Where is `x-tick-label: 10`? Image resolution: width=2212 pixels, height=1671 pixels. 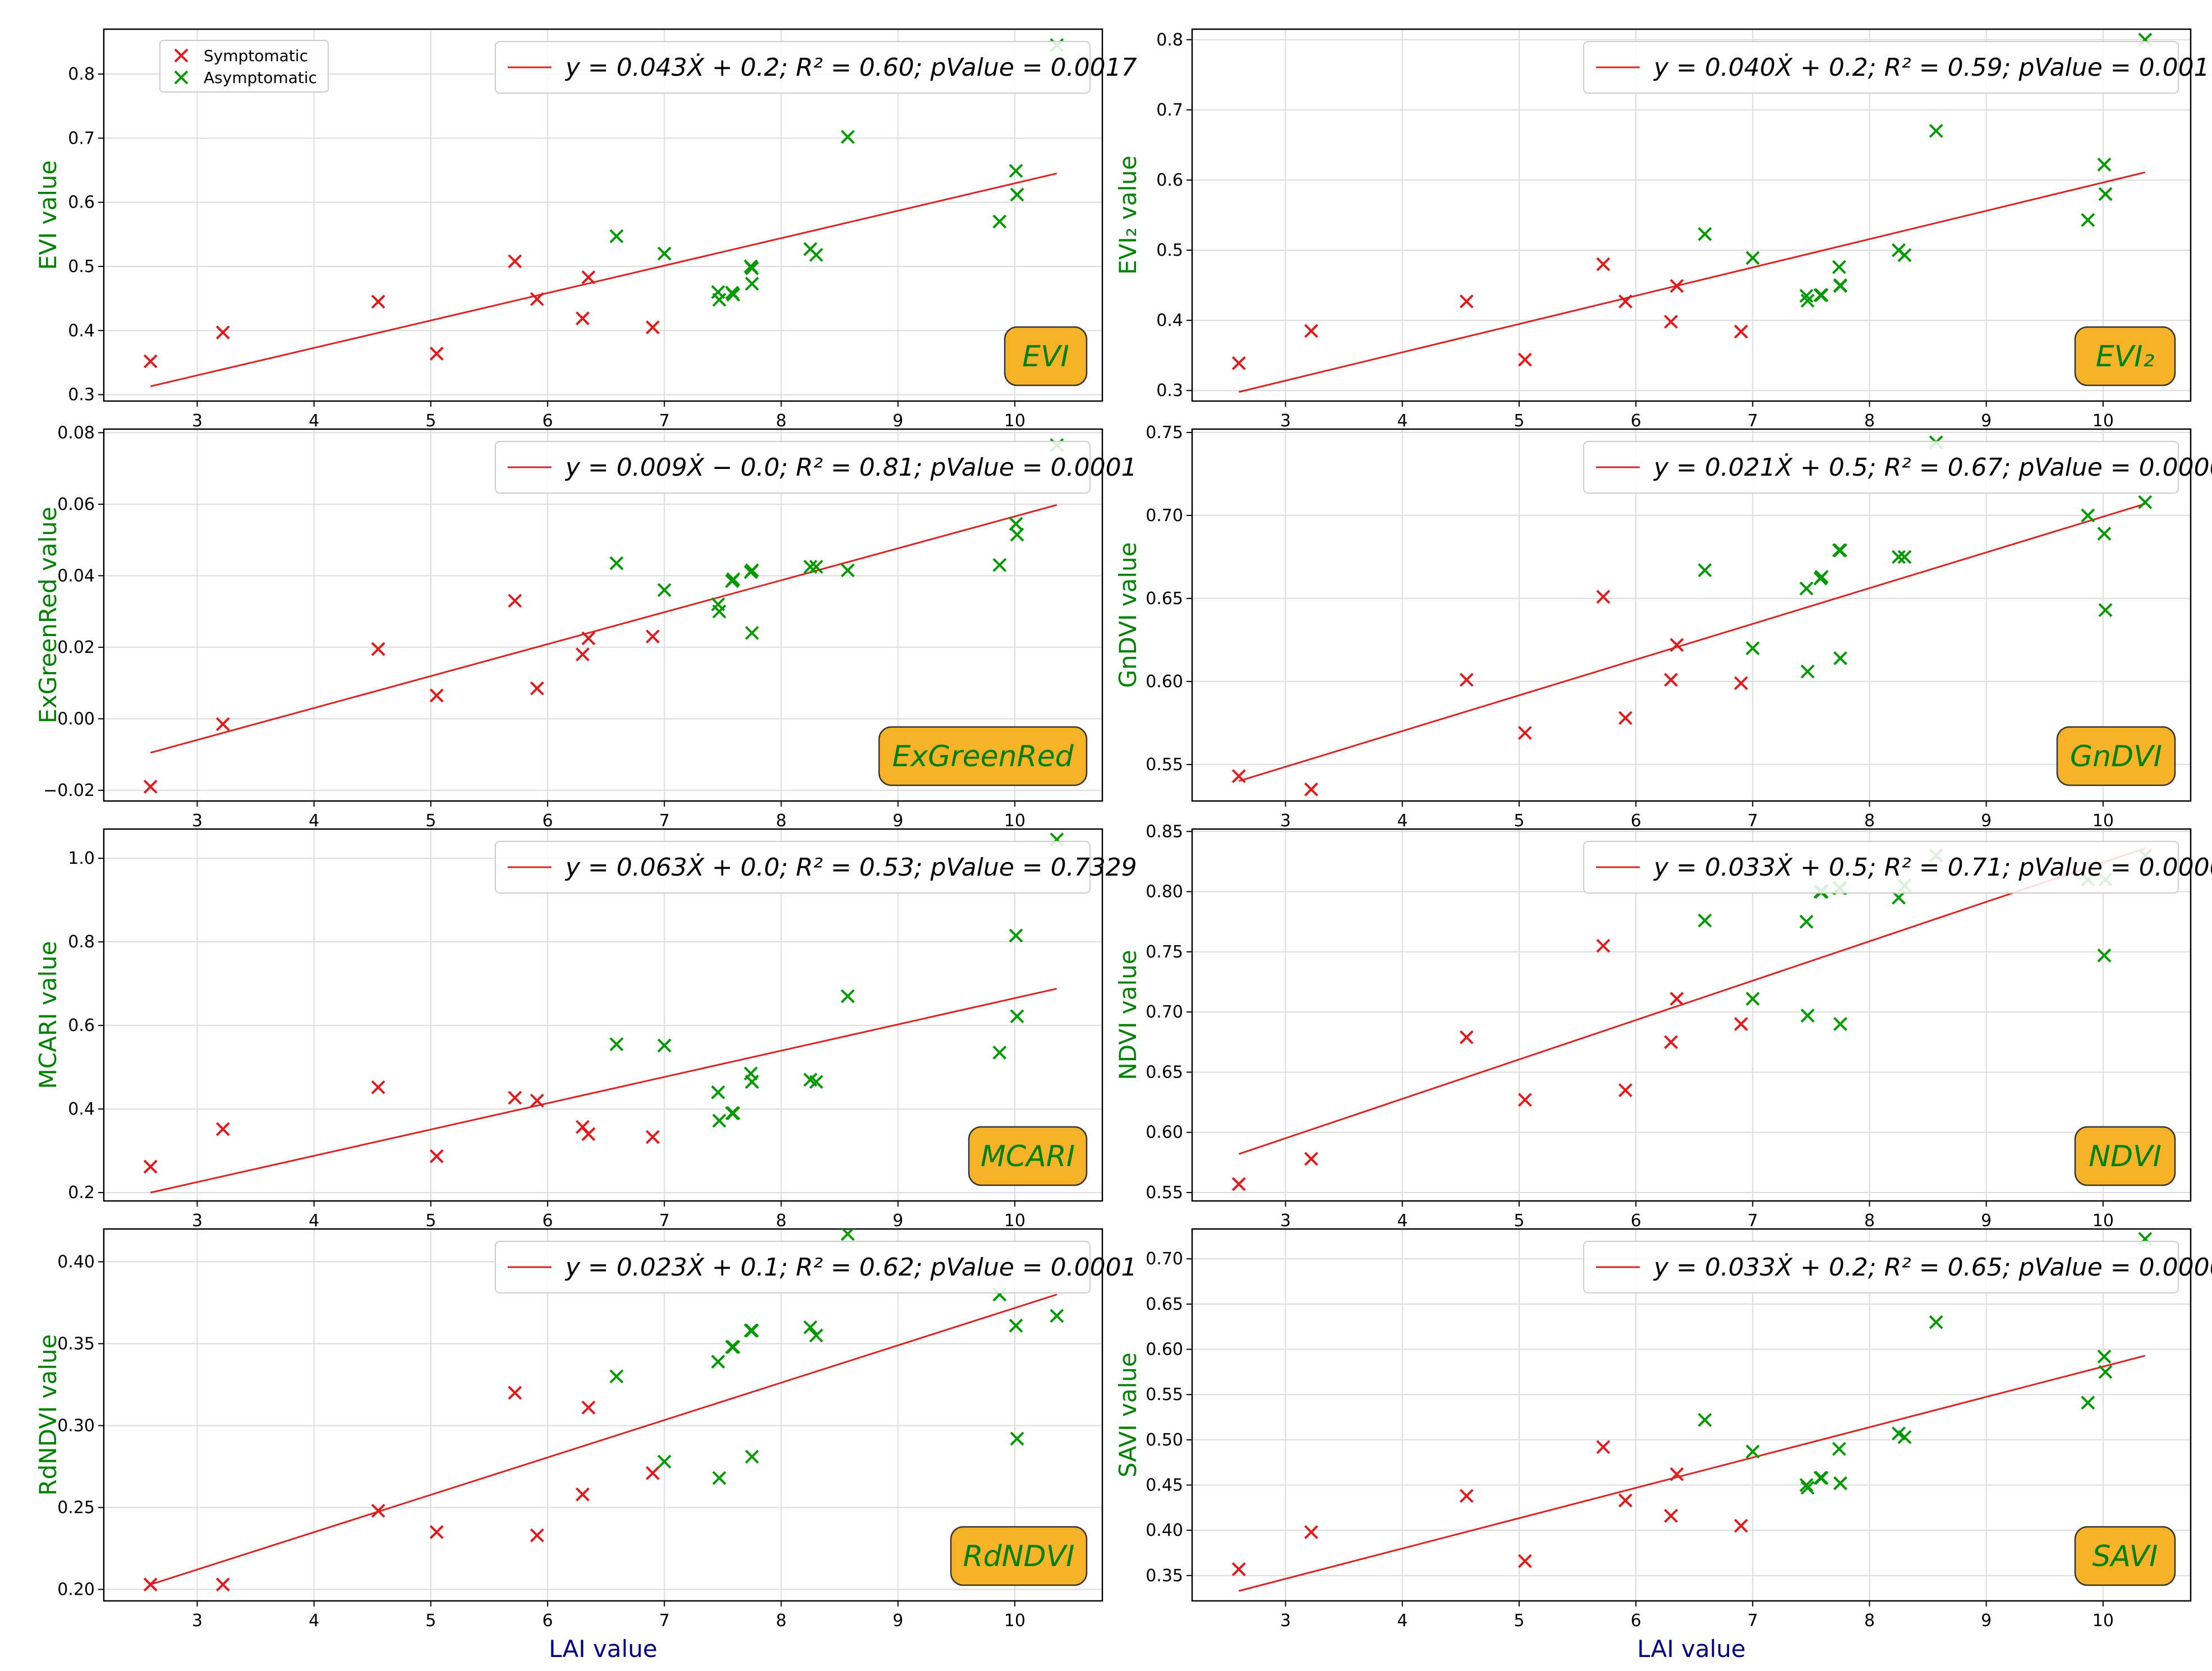 x-tick-label: 10 is located at coordinates (2103, 421).